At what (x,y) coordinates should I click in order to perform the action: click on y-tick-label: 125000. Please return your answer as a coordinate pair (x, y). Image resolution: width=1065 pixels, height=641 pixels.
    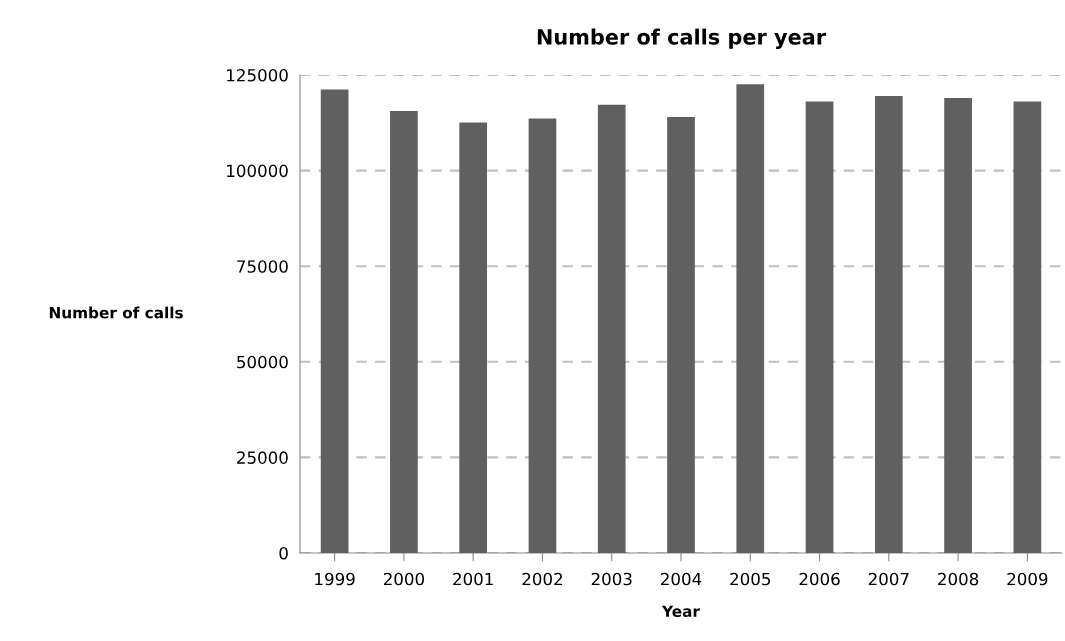
    Looking at the image, I should click on (257, 75).